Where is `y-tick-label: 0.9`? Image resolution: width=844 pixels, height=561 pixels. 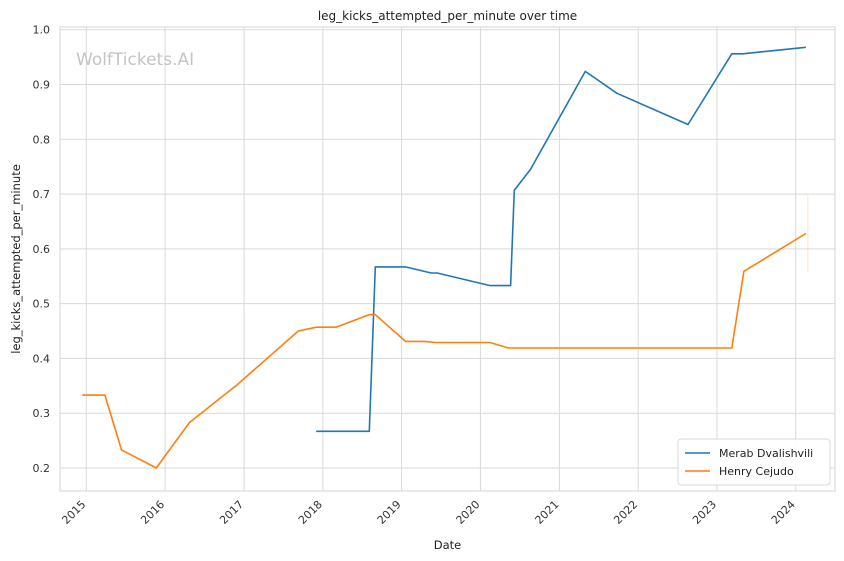 y-tick-label: 0.9 is located at coordinates (42, 85).